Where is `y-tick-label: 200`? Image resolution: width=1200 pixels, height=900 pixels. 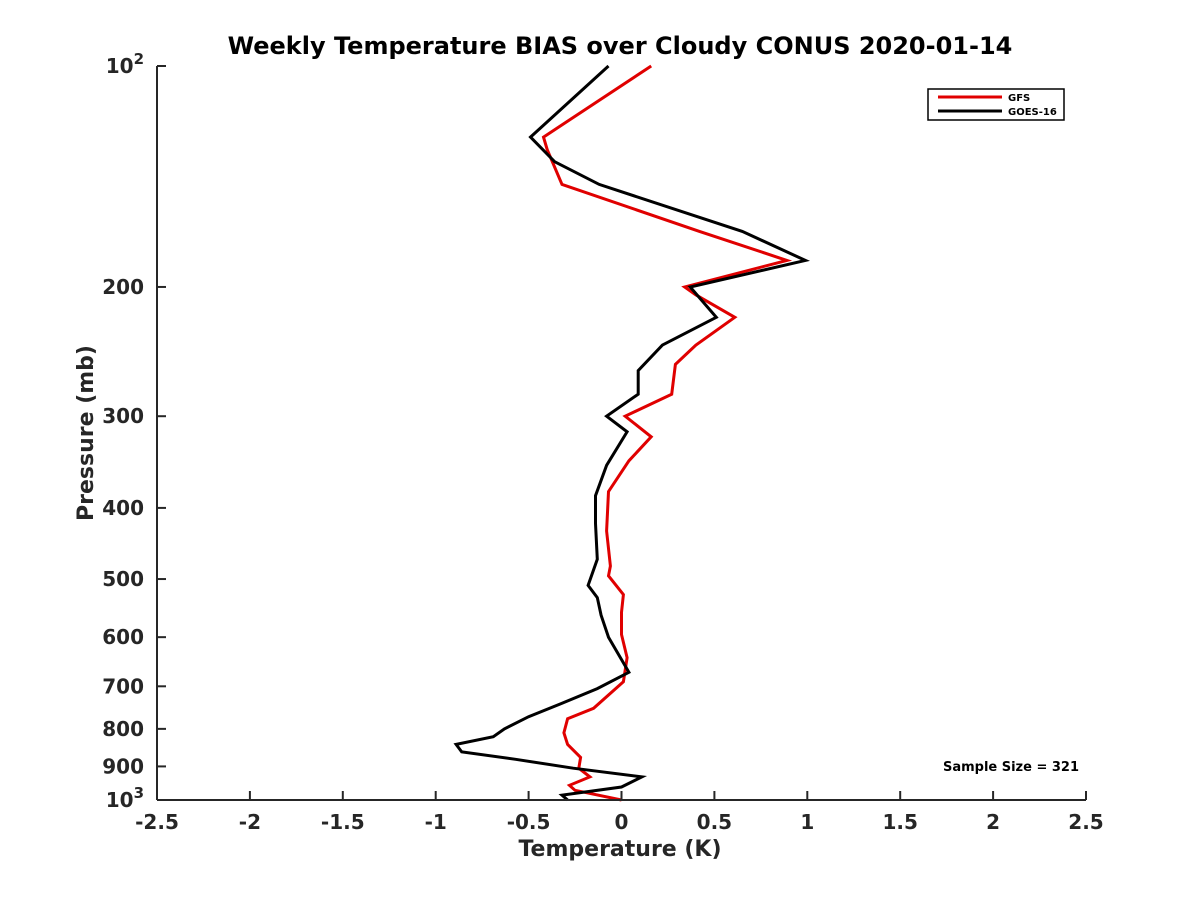 y-tick-label: 200 is located at coordinates (123, 287).